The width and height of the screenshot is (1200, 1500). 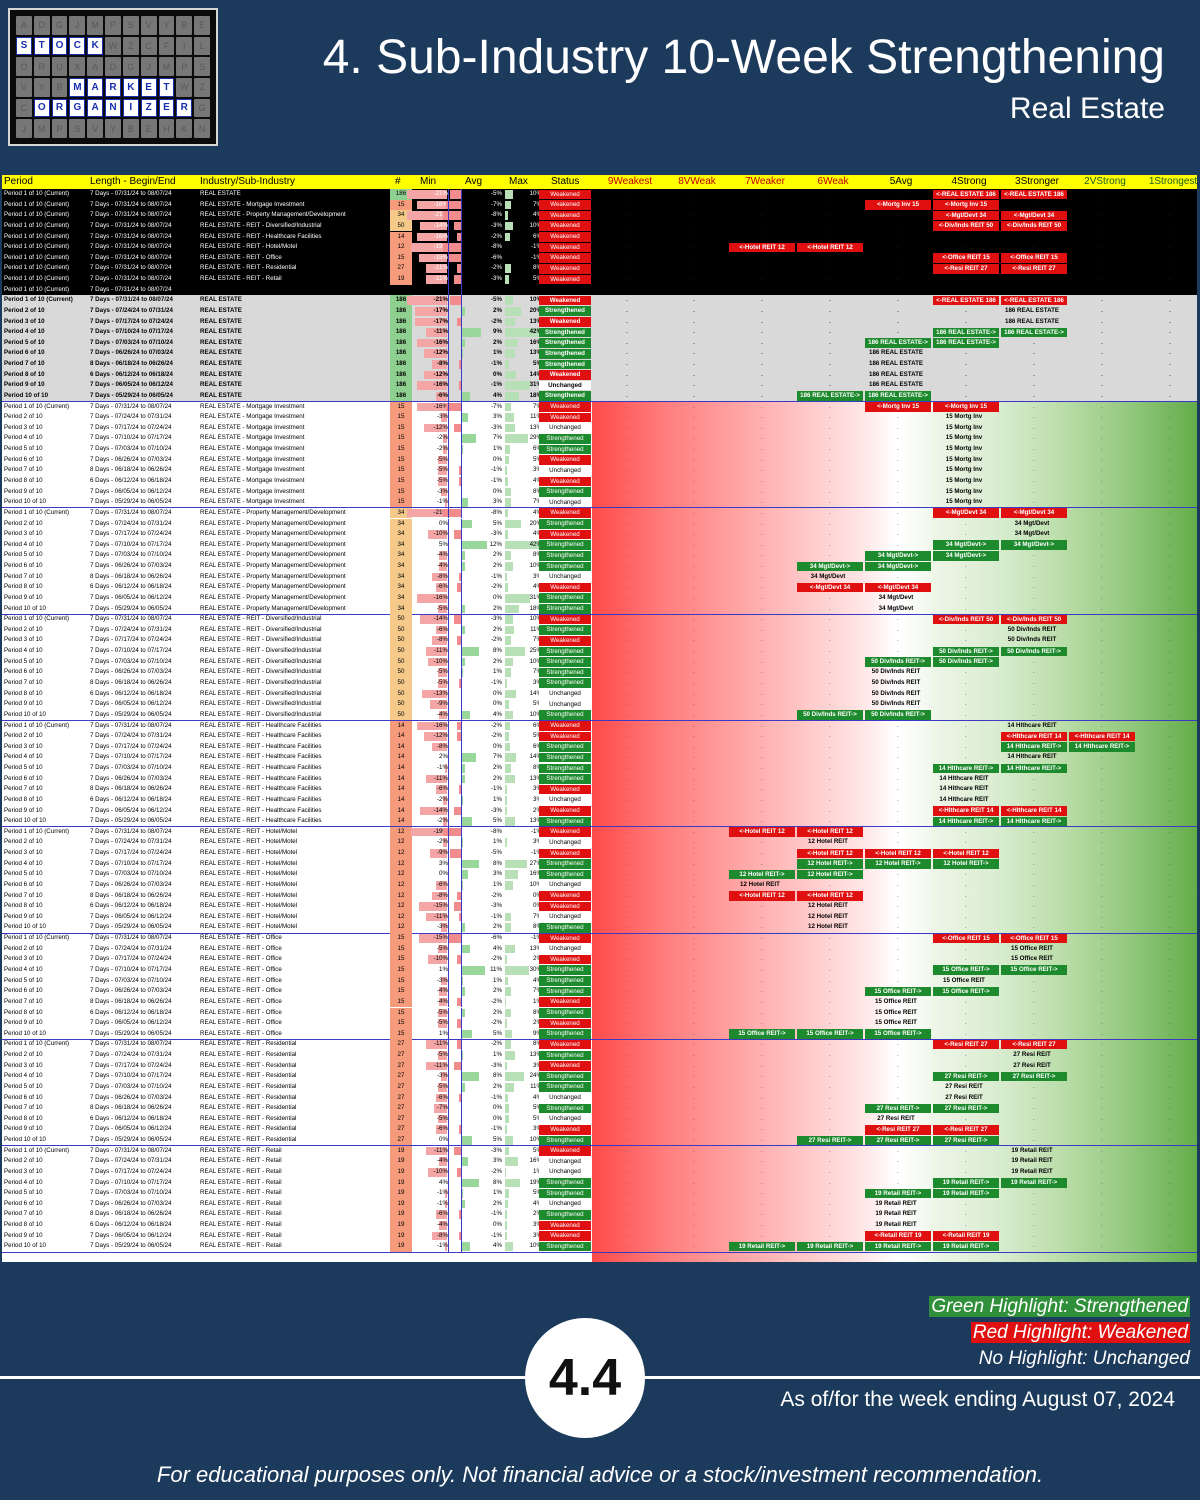 I want to click on cell-min: -1%, so click(x=442, y=1193).